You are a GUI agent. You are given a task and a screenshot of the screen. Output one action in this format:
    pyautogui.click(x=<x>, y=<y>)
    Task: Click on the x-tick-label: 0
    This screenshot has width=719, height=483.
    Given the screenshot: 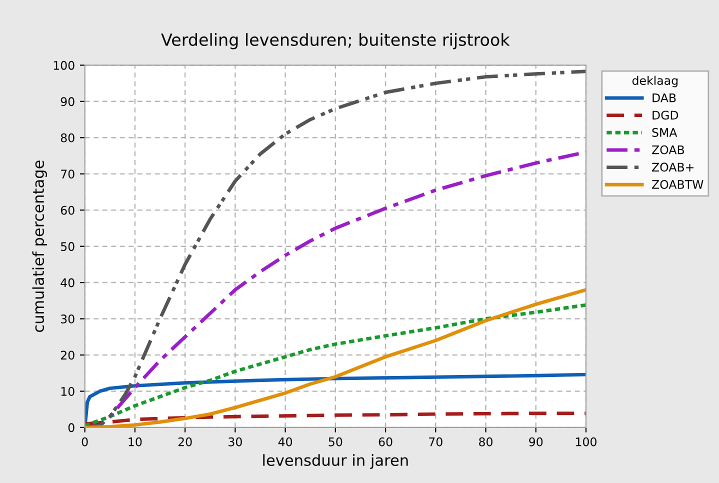 What is the action you would take?
    pyautogui.click(x=85, y=441)
    